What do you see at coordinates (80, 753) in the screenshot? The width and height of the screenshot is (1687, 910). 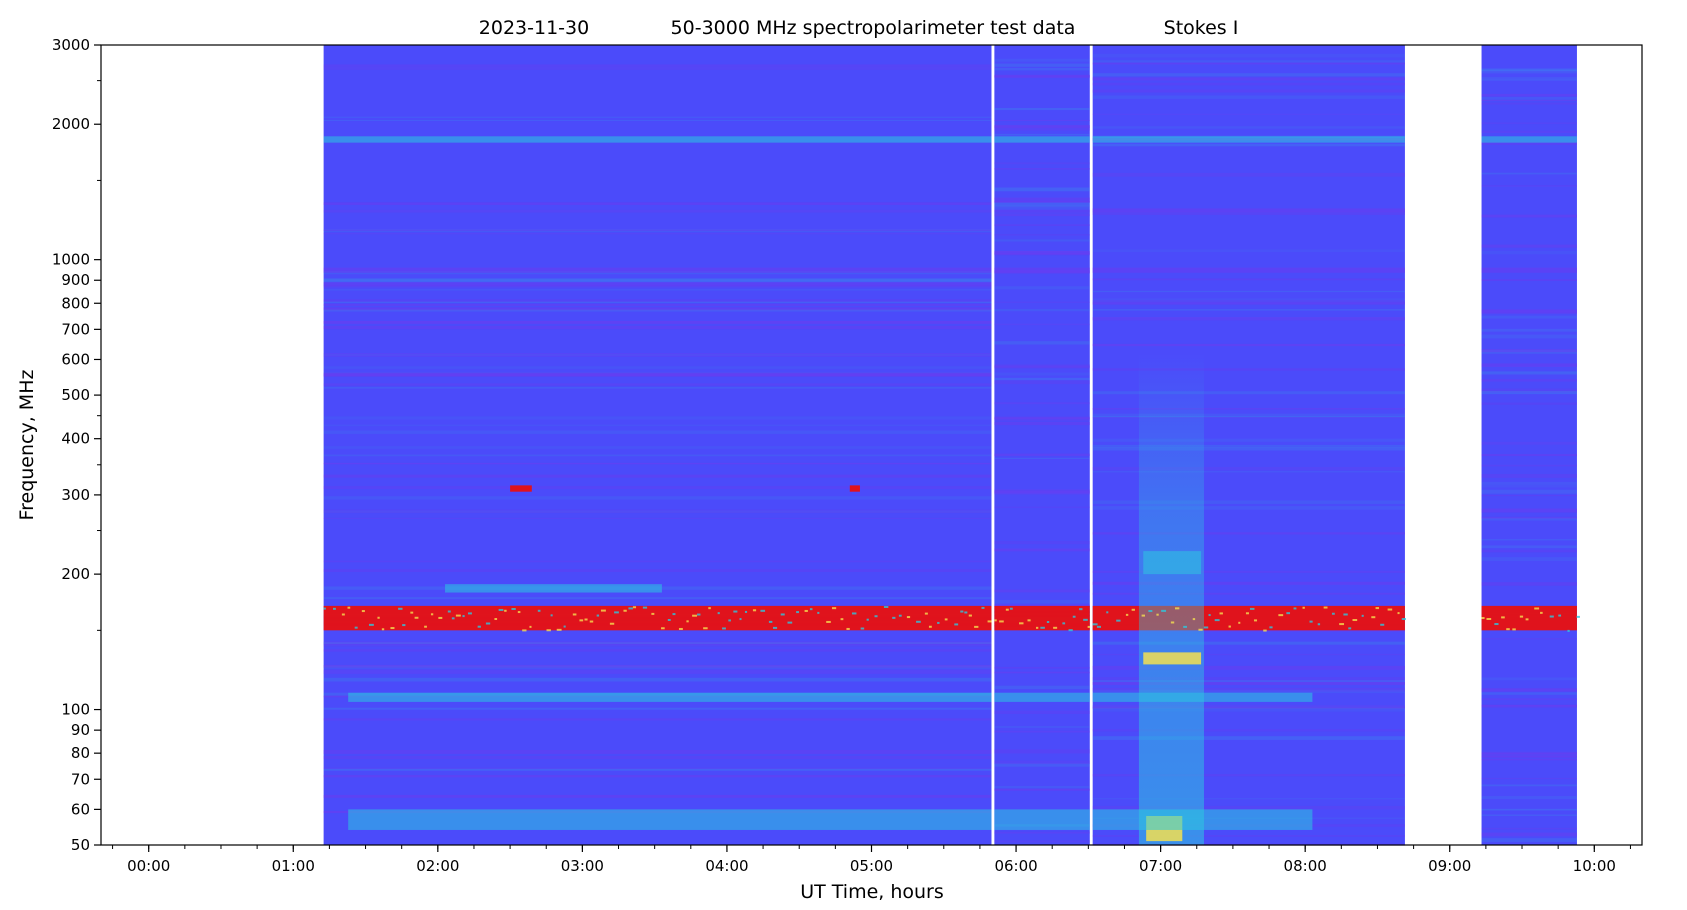 I see `y-tick-label: 80` at bounding box center [80, 753].